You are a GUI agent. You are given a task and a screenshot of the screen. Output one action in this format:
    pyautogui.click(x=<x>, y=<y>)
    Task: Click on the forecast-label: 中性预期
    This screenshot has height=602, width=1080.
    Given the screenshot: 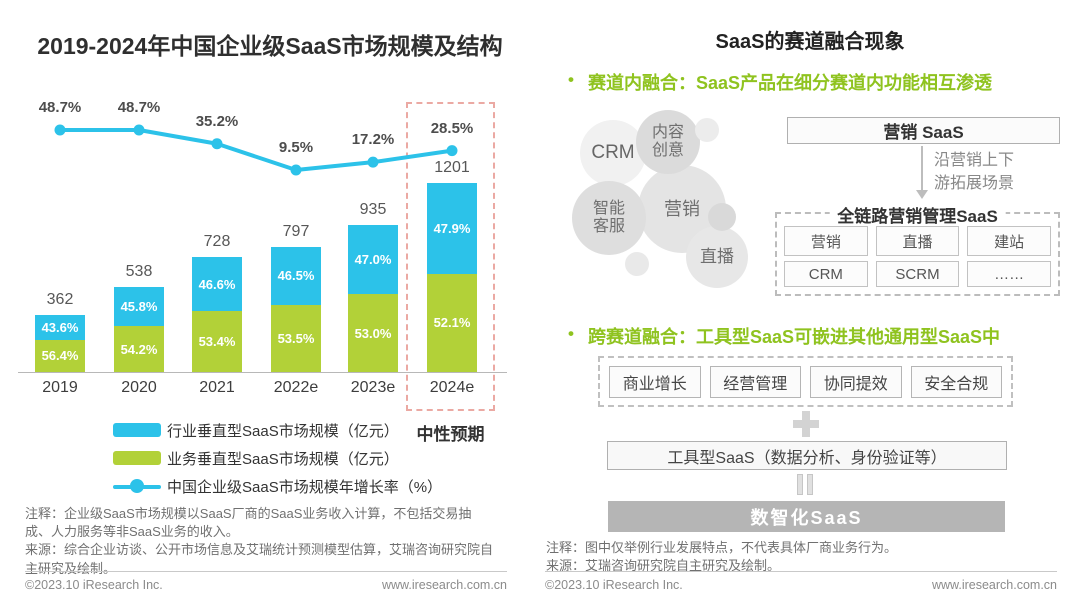 What is the action you would take?
    pyautogui.click(x=450, y=434)
    